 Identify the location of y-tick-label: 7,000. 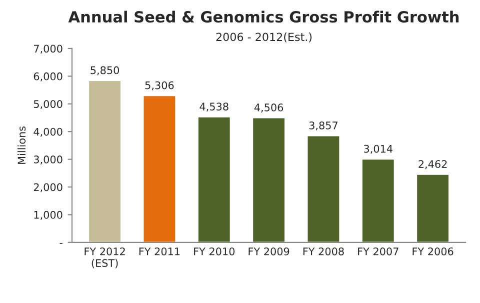
(48, 49).